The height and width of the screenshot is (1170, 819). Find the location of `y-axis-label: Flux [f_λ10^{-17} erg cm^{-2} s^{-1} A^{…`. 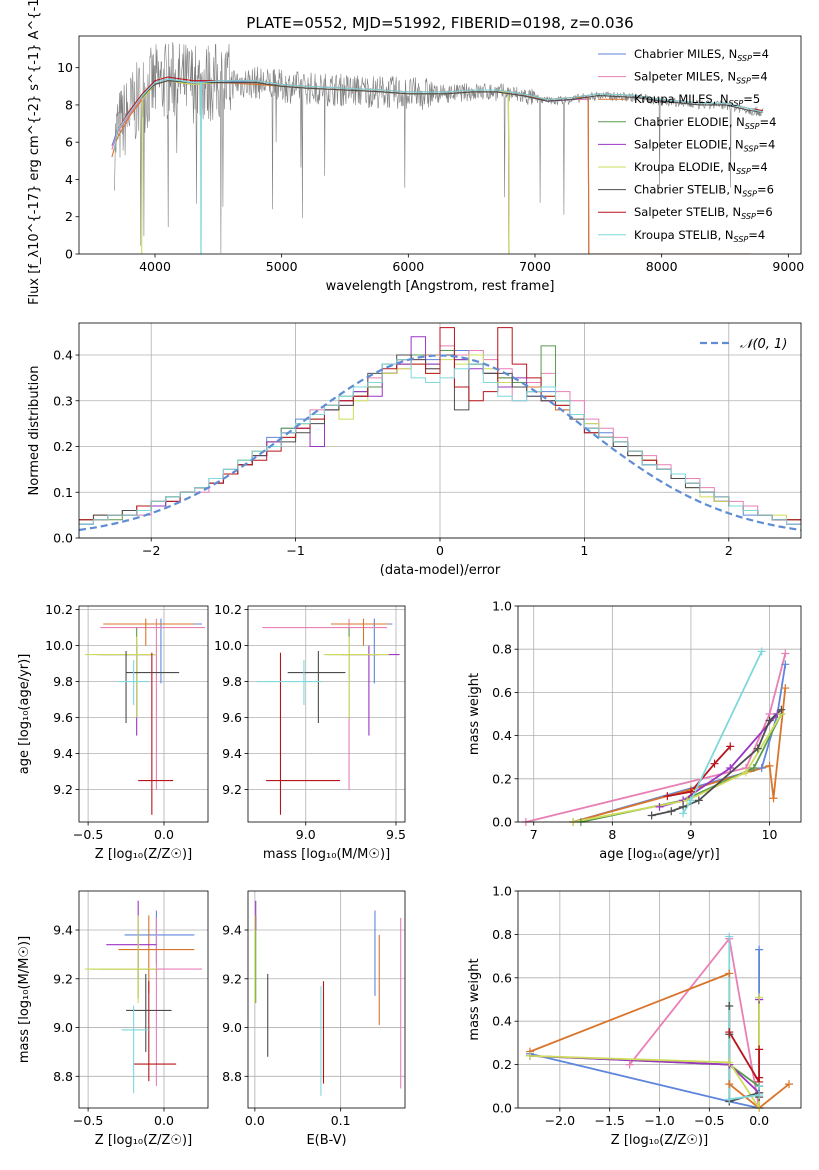

y-axis-label: Flux [f_λ10^{-17} erg cm^{-2} s^{-1} A^{… is located at coordinates (34, 152).